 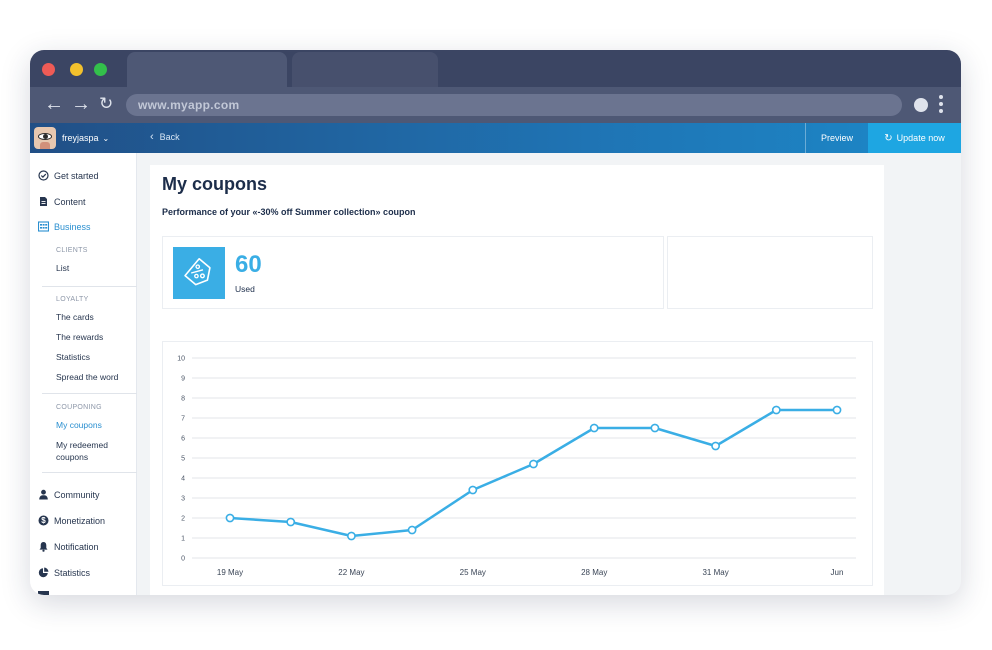 I want to click on browser-tab, so click(x=365, y=69).